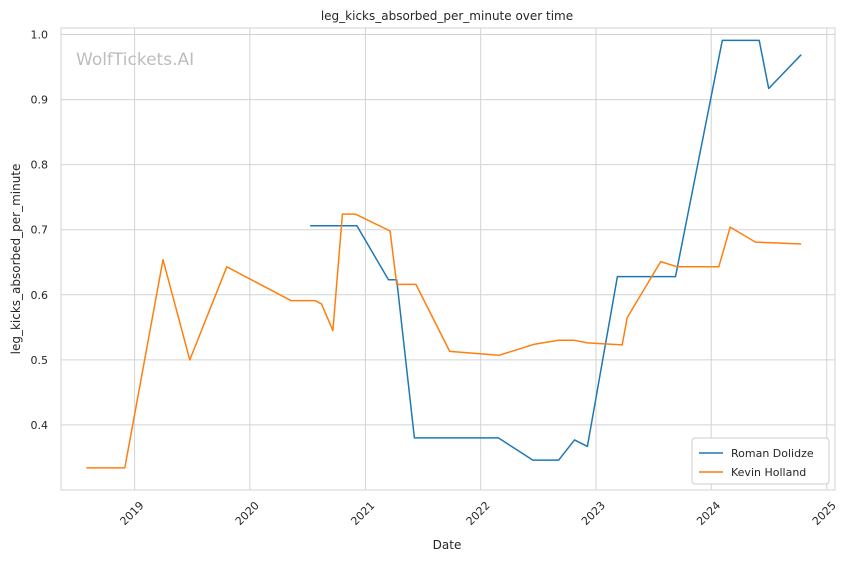 Image resolution: width=852 pixels, height=561 pixels. I want to click on y-tick-label: 1.0, so click(40, 35).